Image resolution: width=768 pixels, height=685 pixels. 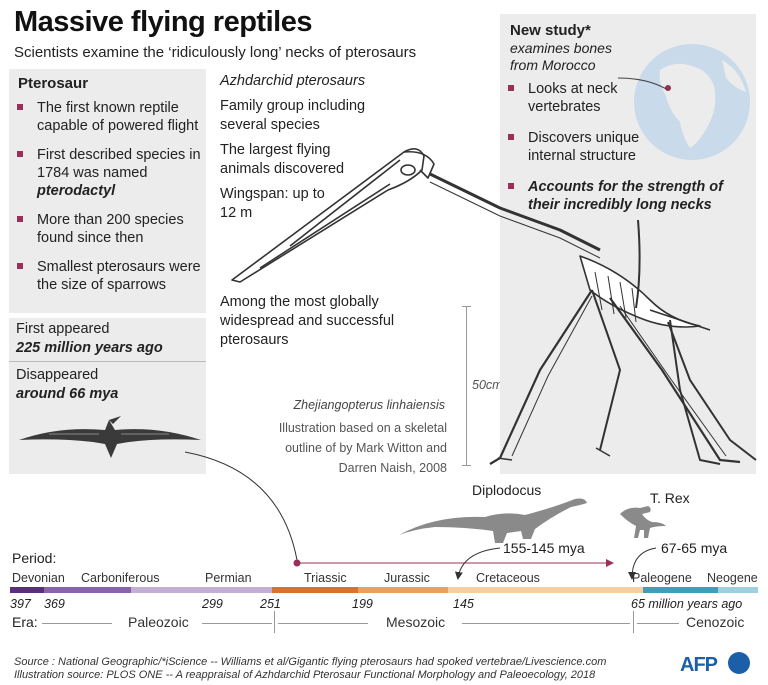 I want to click on scale-bar-cap-top, so click(x=466, y=306).